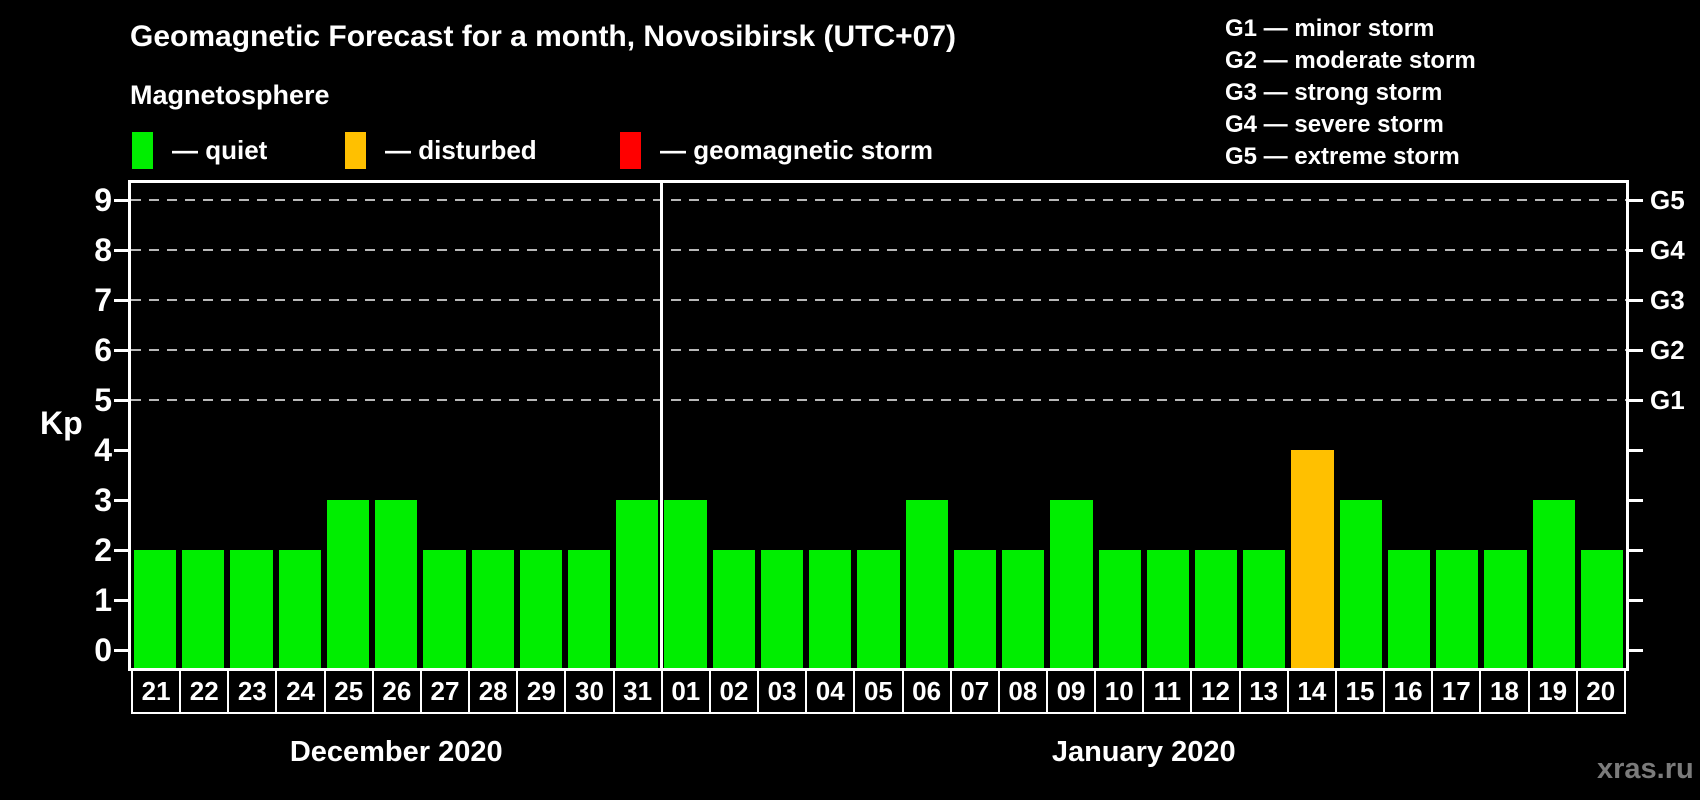 The image size is (1700, 800). What do you see at coordinates (878, 400) in the screenshot?
I see `gridline-kp5` at bounding box center [878, 400].